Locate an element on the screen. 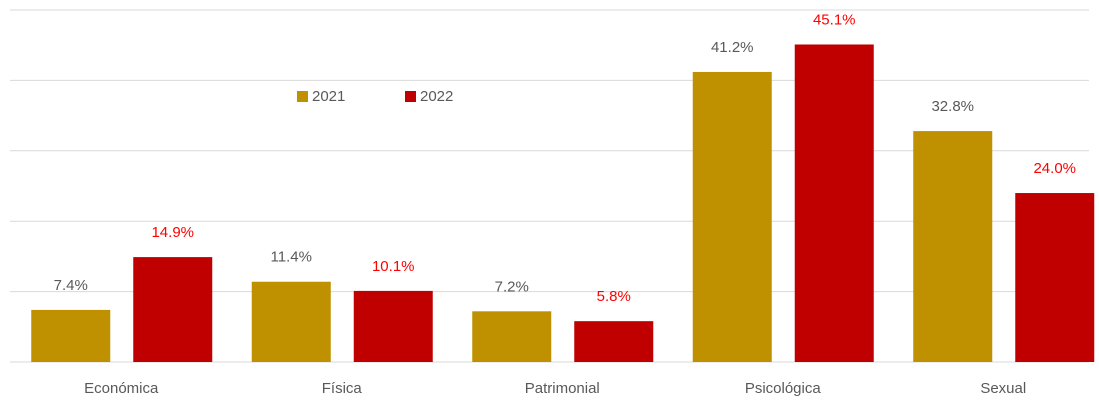 The width and height of the screenshot is (1099, 400). x-tick-label: Sexual is located at coordinates (1003, 388).